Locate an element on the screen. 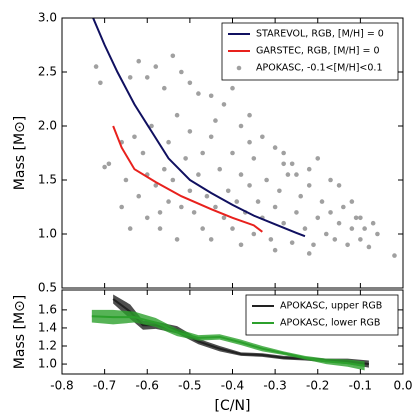  y-tick-label: 3.0 is located at coordinates (47, 18).